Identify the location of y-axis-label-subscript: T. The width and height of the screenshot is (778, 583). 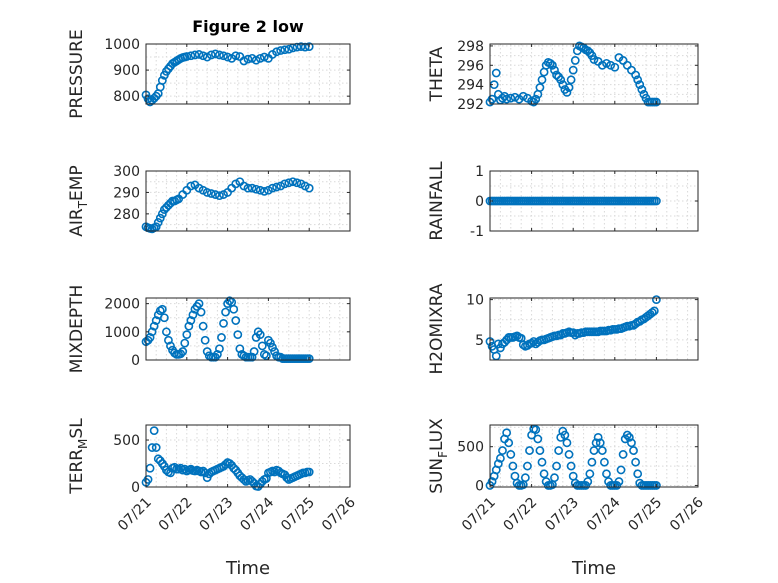
(83, 204).